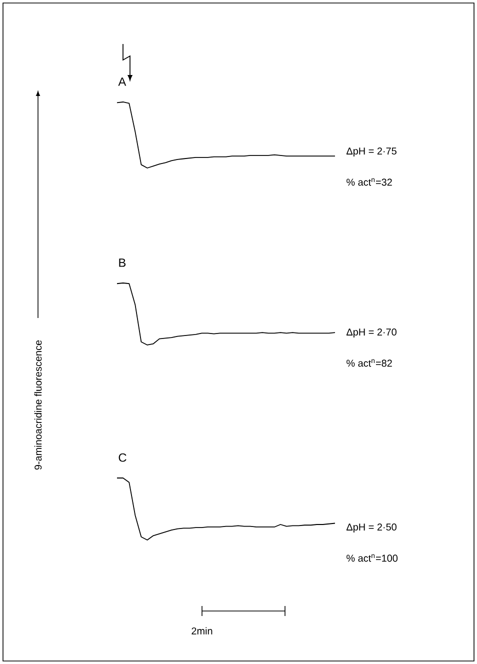 Image resolution: width=477 pixels, height=664 pixels. I want to click on y-axis-title: 9-aminoacridine fluorescence, so click(38, 405).